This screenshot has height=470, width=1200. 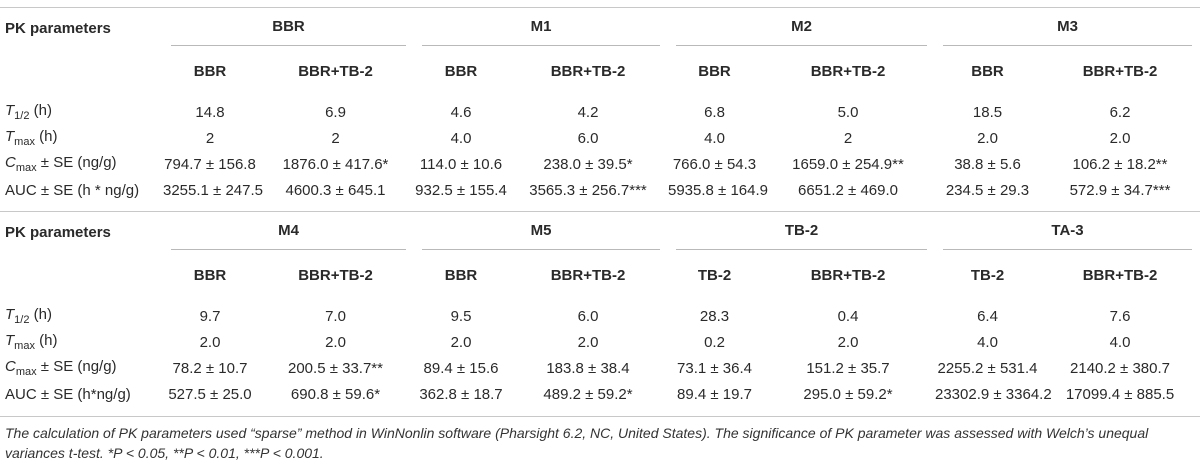 I want to click on table-cell: 1659.0 ± 254.9**, so click(x=848, y=164).